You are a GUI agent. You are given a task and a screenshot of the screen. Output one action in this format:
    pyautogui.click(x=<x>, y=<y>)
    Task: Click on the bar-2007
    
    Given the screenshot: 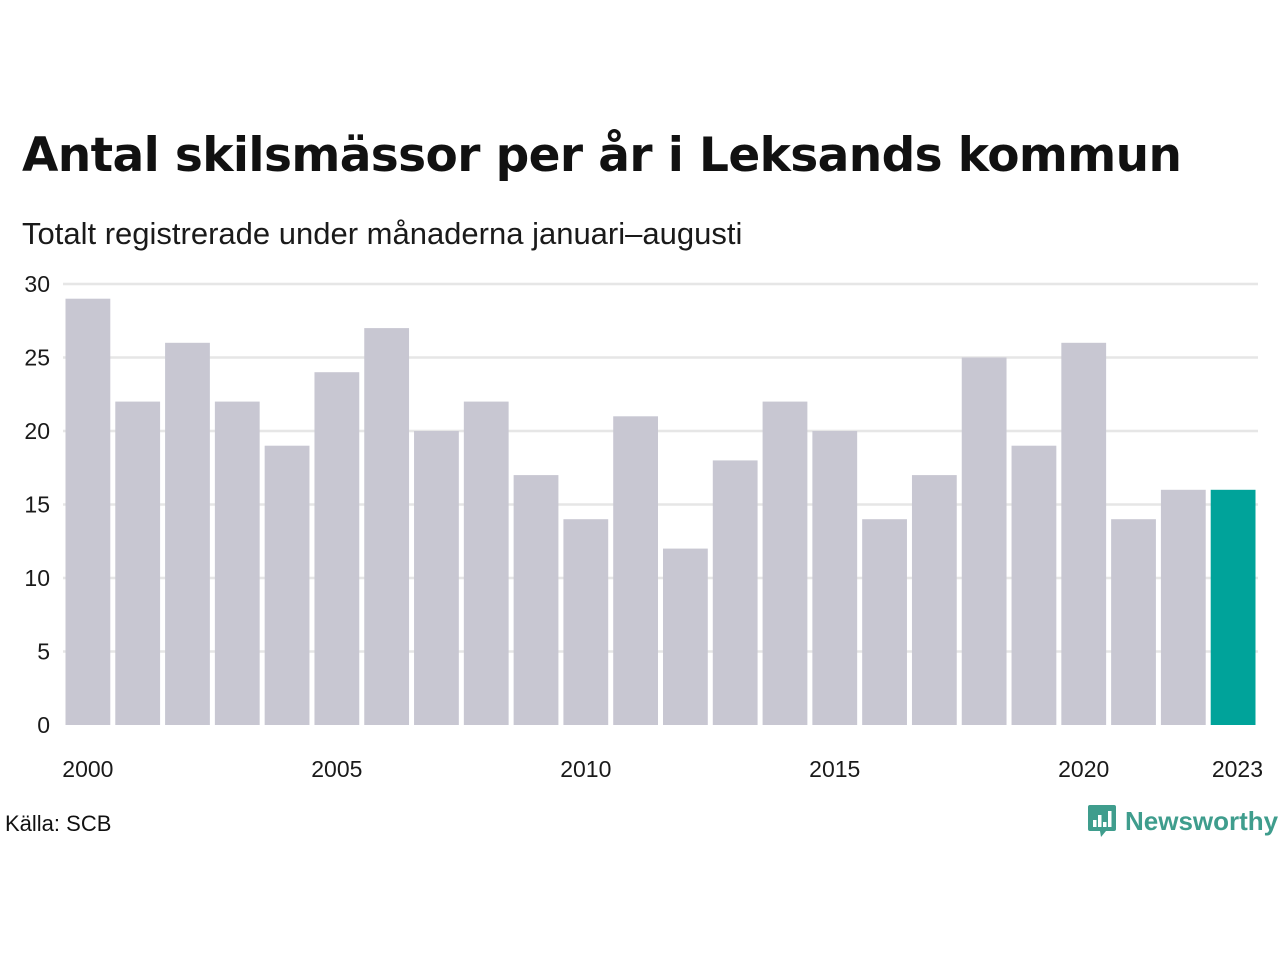 What is the action you would take?
    pyautogui.click(x=436, y=578)
    